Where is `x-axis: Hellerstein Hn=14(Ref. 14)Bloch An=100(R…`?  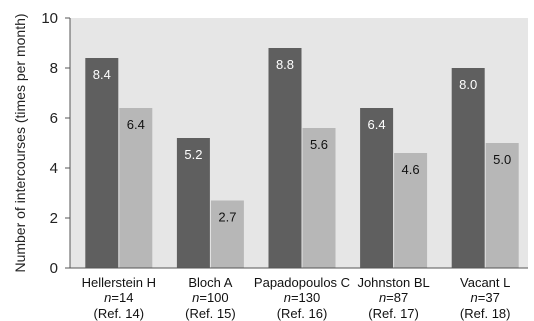
x-axis: Hellerstein Hn=14(Ref. 14)Bloch An=100(R… is located at coordinates (299, 294).